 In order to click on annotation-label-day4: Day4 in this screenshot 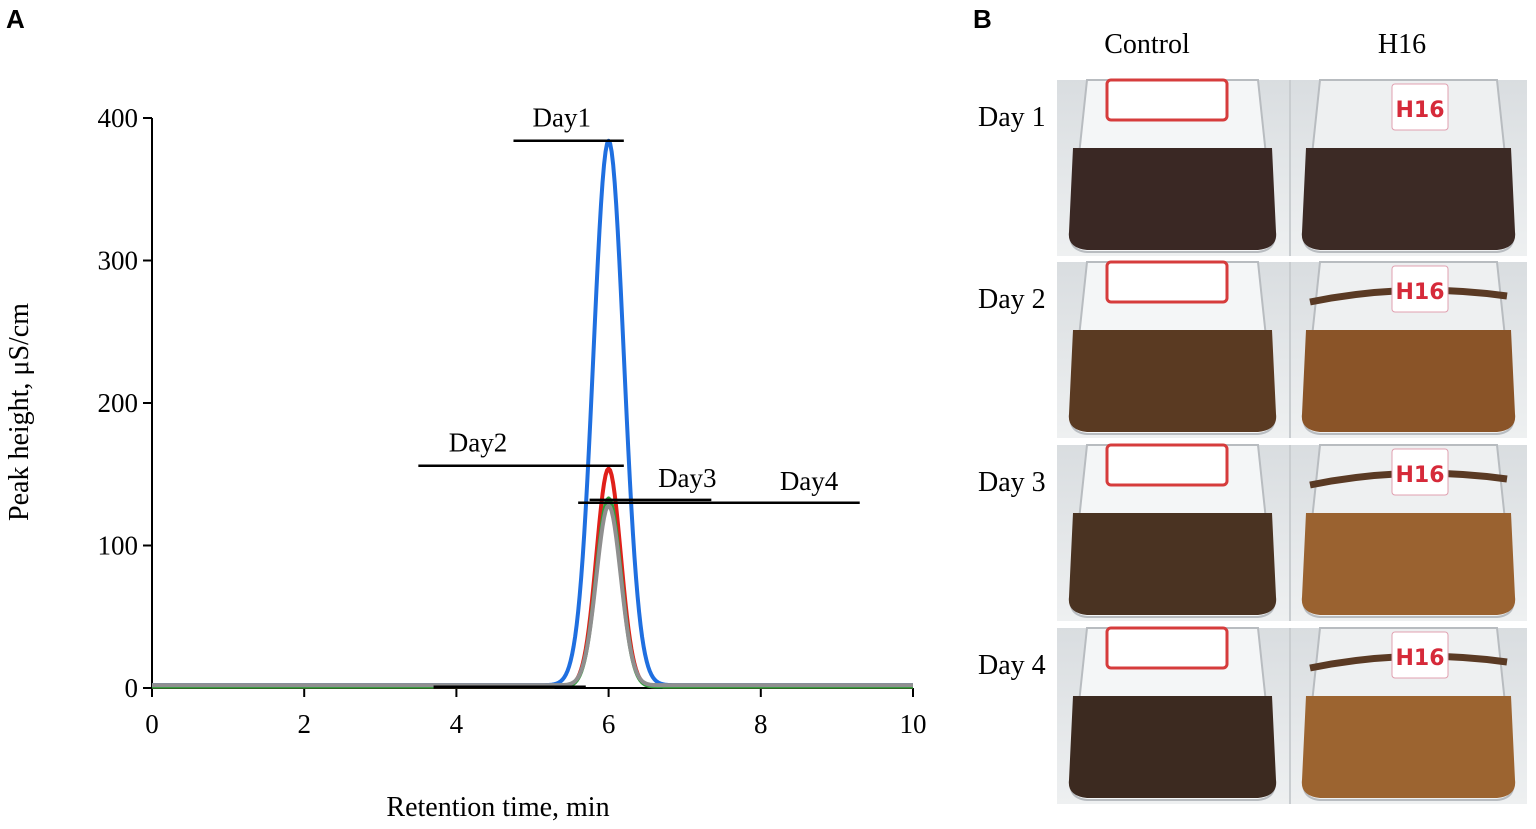, I will do `click(809, 481)`.